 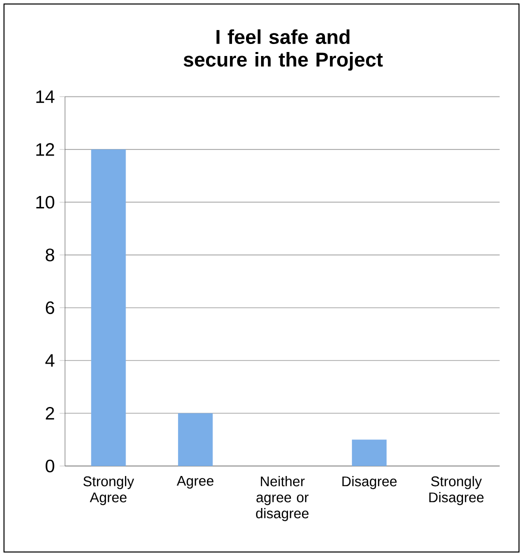 What do you see at coordinates (195, 482) in the screenshot?
I see `x-tick-label: Agree` at bounding box center [195, 482].